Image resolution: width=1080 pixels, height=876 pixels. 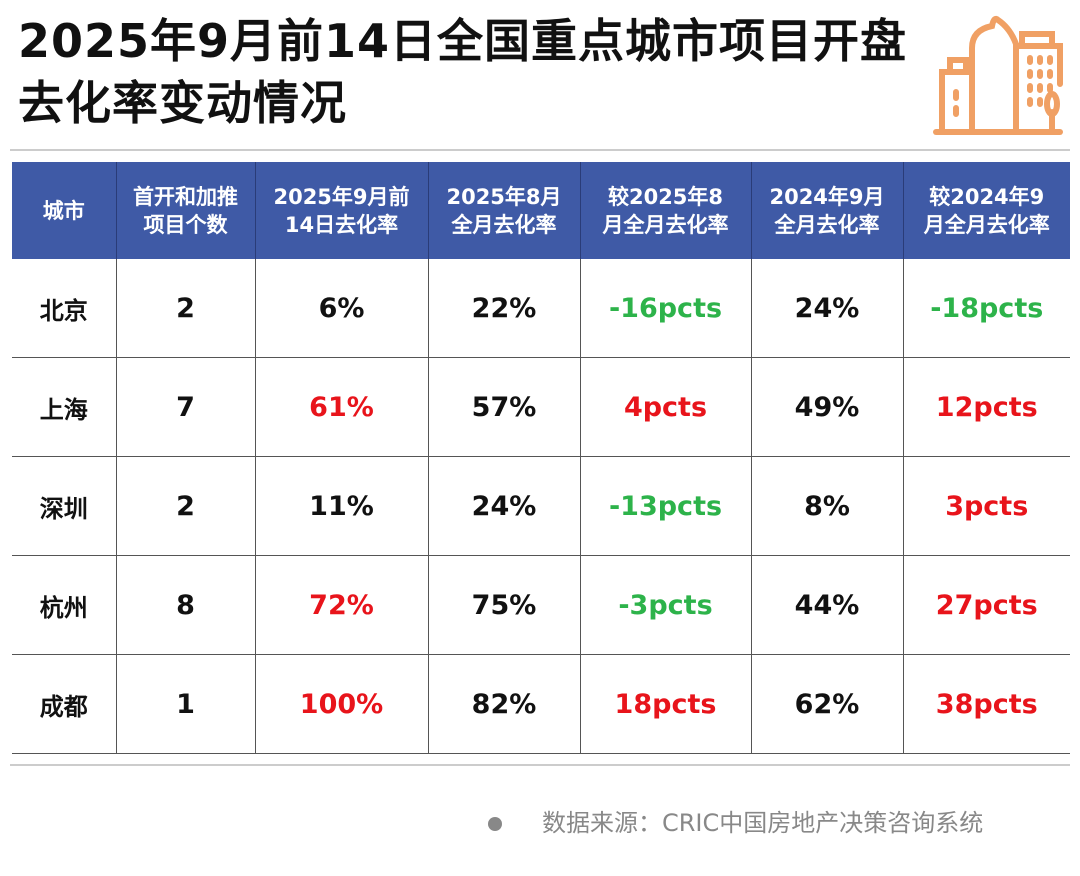 What do you see at coordinates (986, 407) in the screenshot?
I see `value-cell: 12pcts` at bounding box center [986, 407].